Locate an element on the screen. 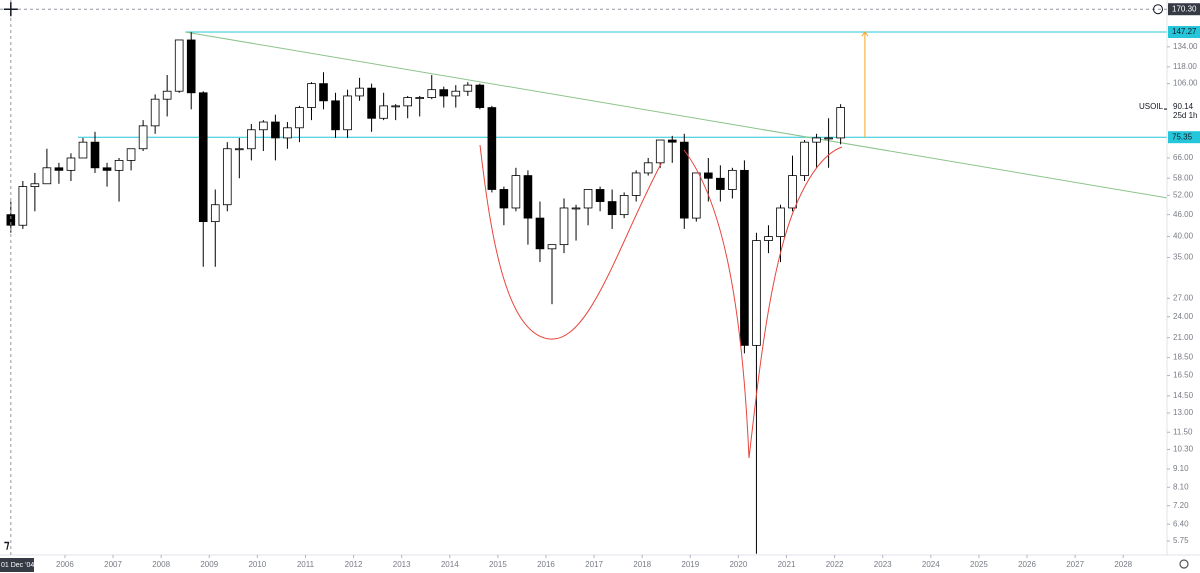 The image size is (1200, 573). x-tick-label: 2028 is located at coordinates (1123, 564).